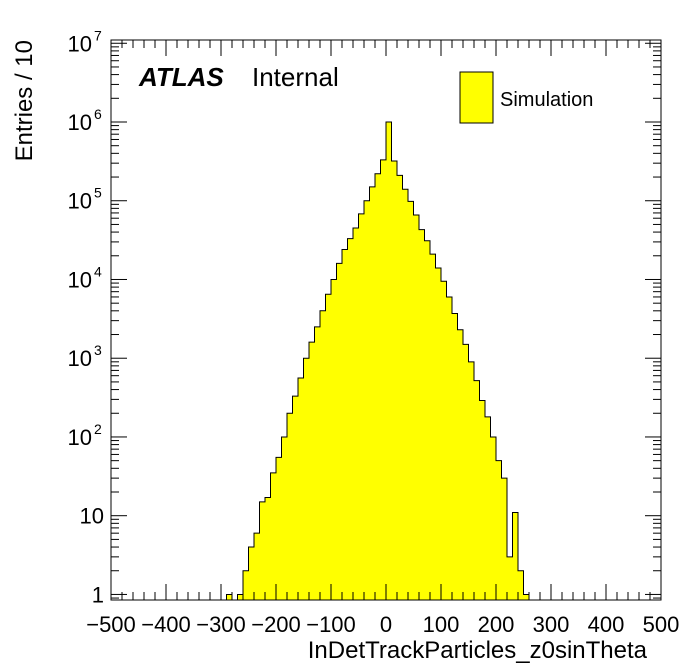 The width and height of the screenshot is (696, 672). I want to click on x-tick-label: −100, so click(331, 624).